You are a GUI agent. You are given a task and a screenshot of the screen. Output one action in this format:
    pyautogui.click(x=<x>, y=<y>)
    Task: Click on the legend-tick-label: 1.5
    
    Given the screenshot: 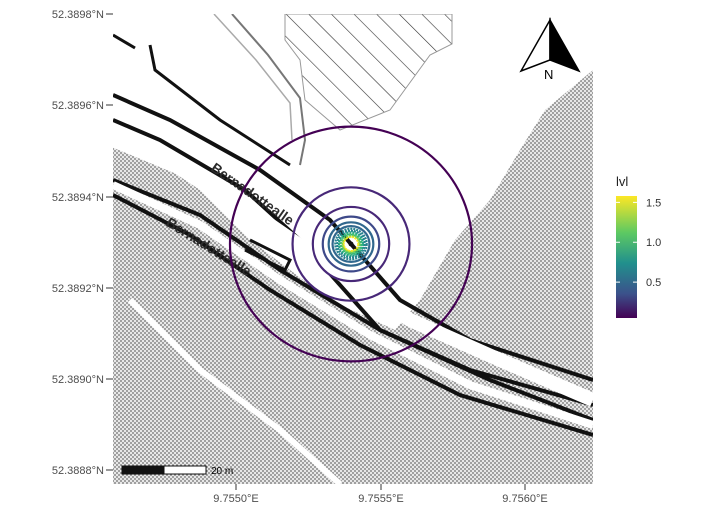 What is the action you would take?
    pyautogui.click(x=653, y=203)
    